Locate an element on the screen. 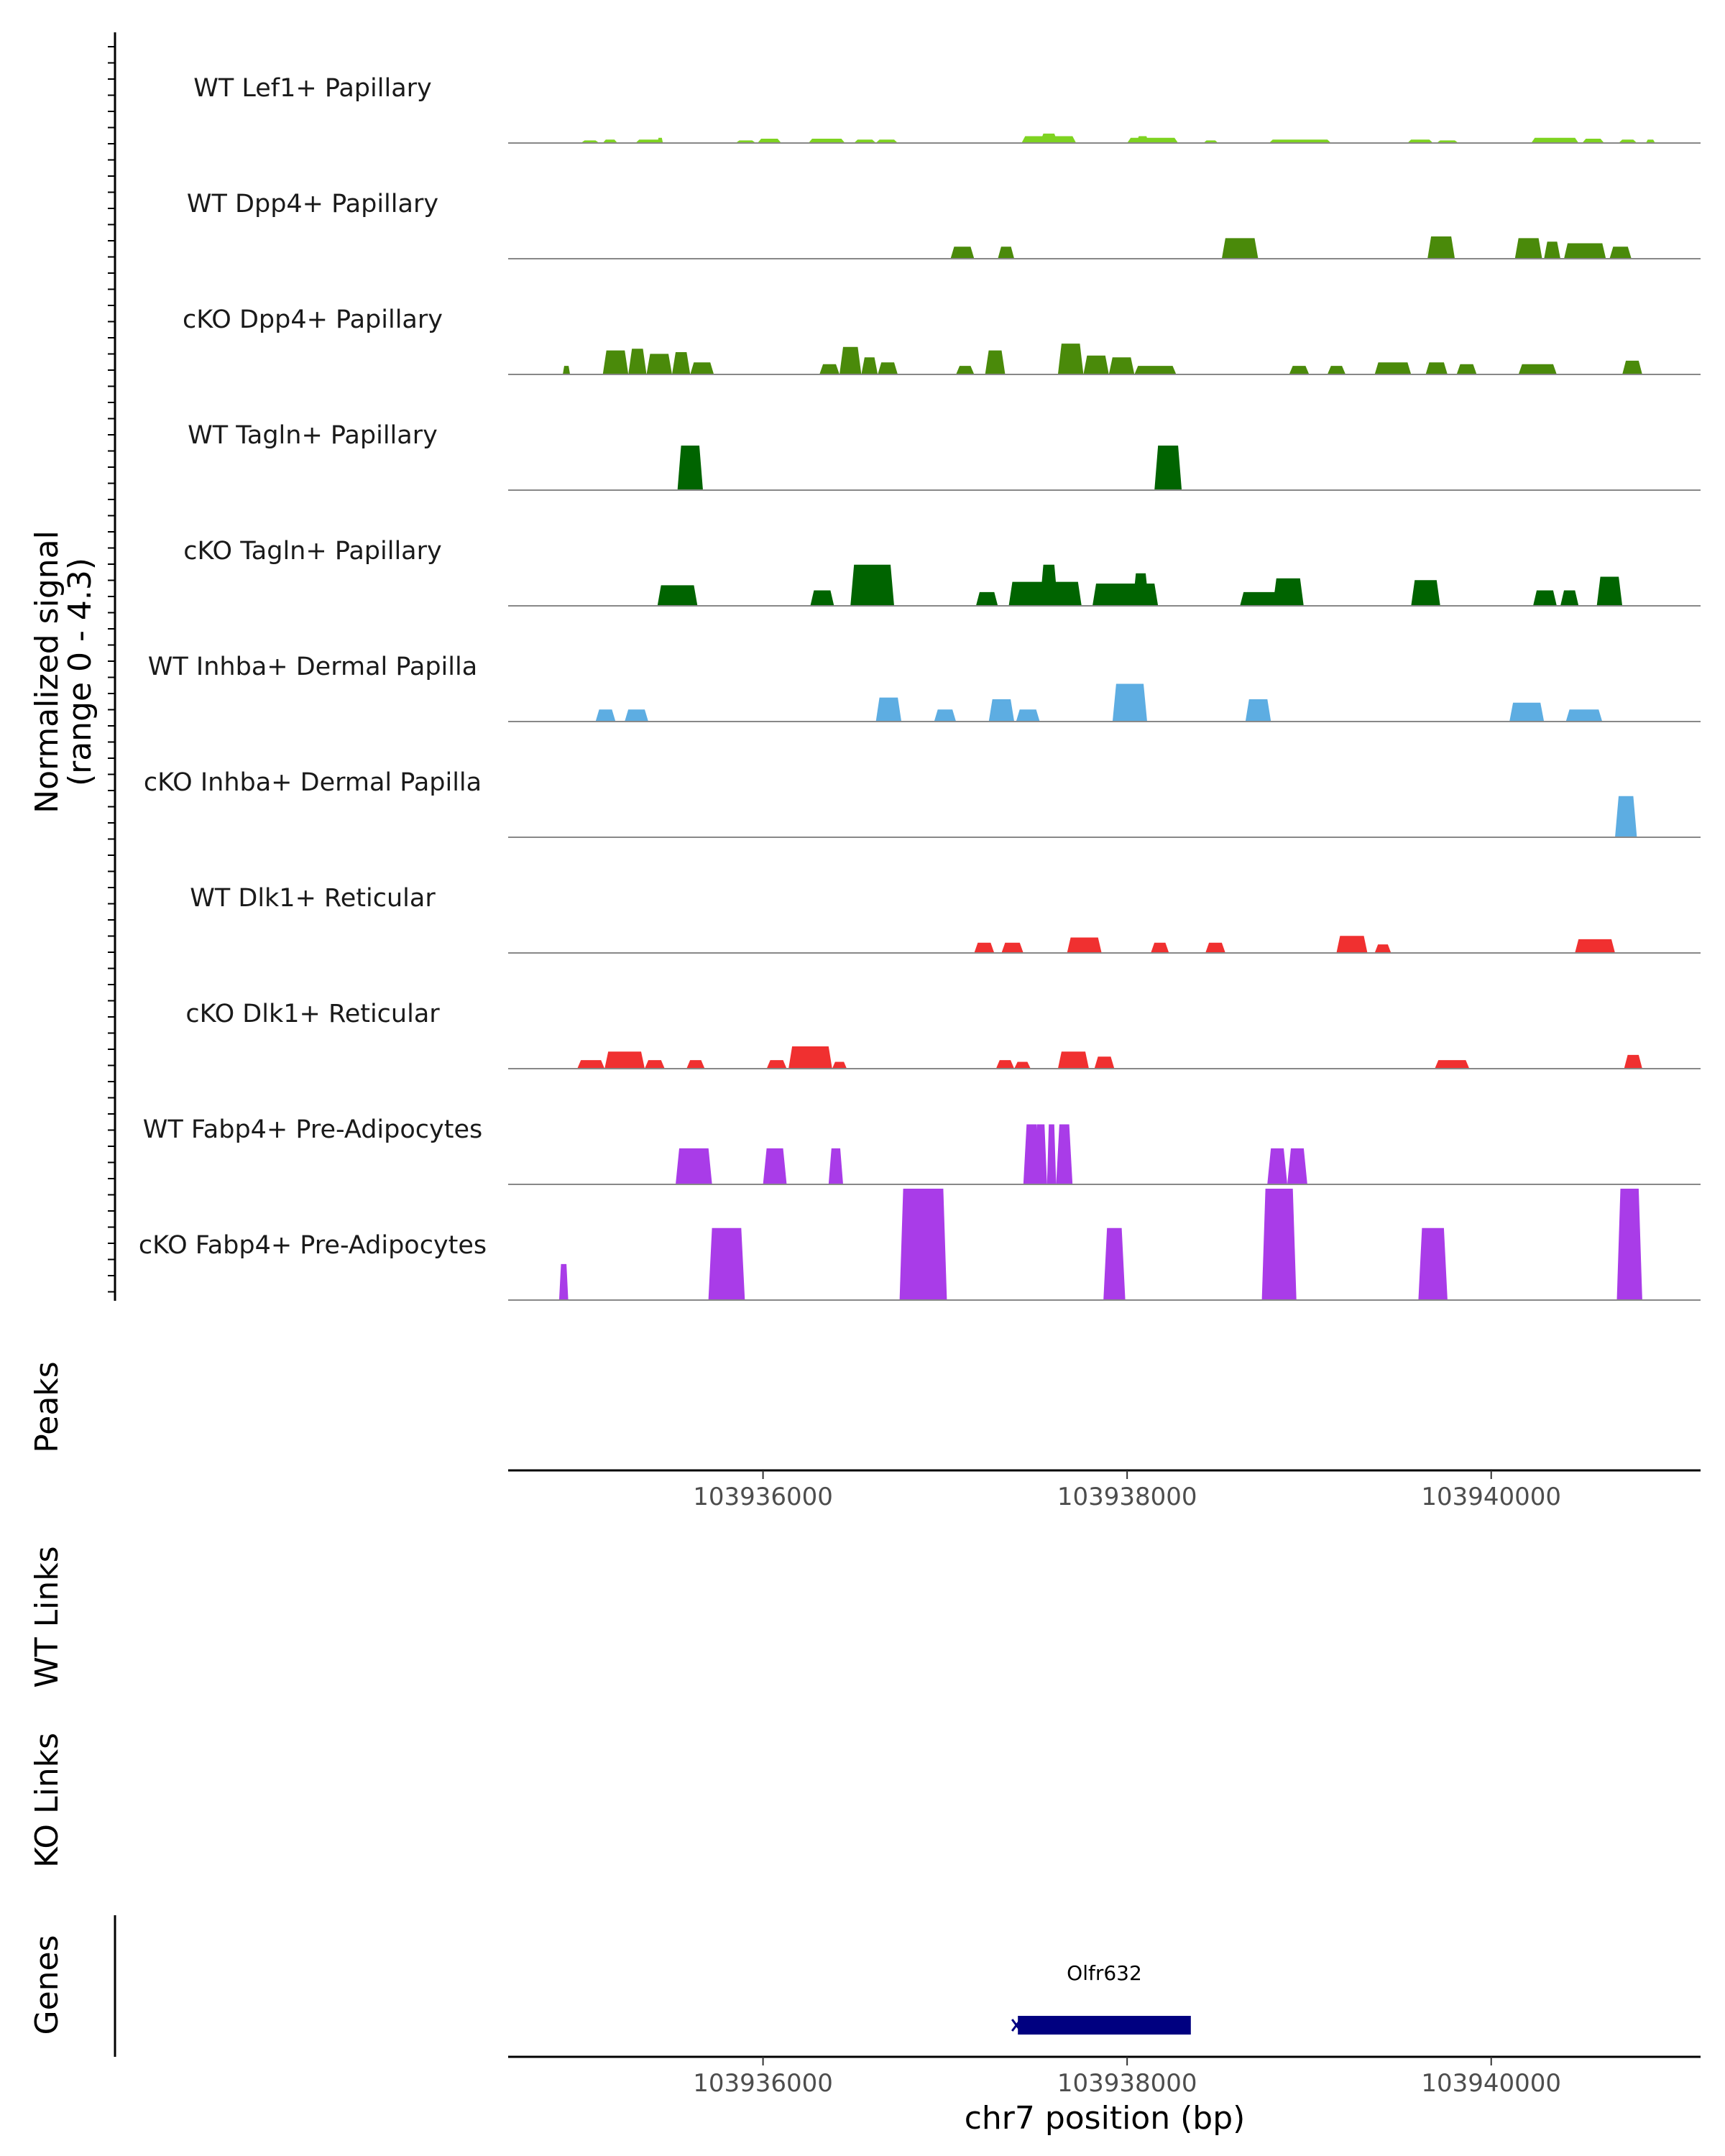  gene-annotations: Olfr632 is located at coordinates (1101, 1998).